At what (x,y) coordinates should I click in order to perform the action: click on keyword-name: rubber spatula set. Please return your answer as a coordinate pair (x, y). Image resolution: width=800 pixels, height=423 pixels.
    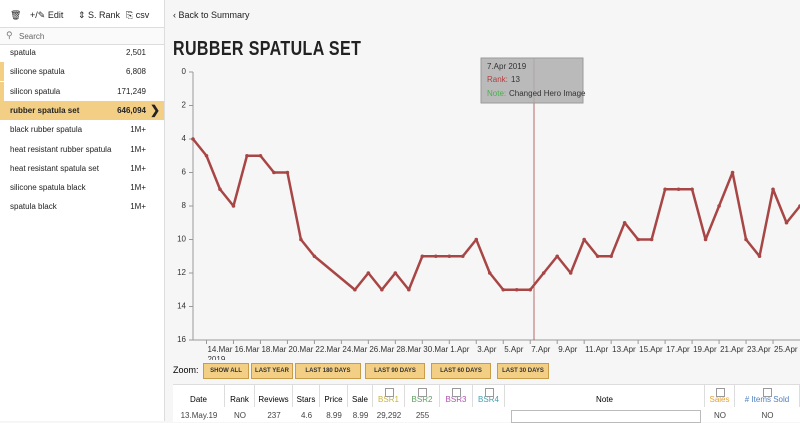
    Looking at the image, I should click on (45, 110).